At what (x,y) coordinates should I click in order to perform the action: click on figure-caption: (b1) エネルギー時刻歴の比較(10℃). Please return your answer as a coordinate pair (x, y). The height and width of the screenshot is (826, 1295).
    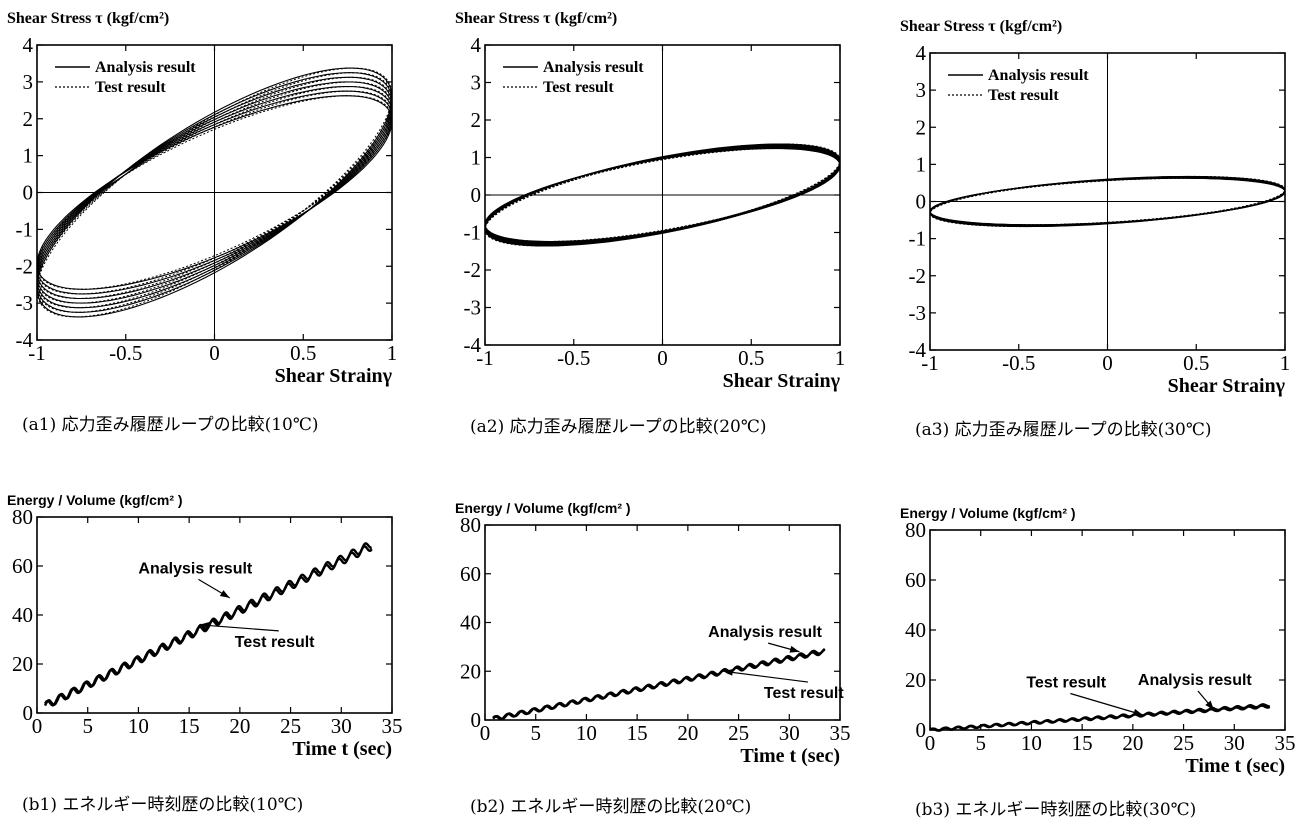
    Looking at the image, I should click on (162, 805).